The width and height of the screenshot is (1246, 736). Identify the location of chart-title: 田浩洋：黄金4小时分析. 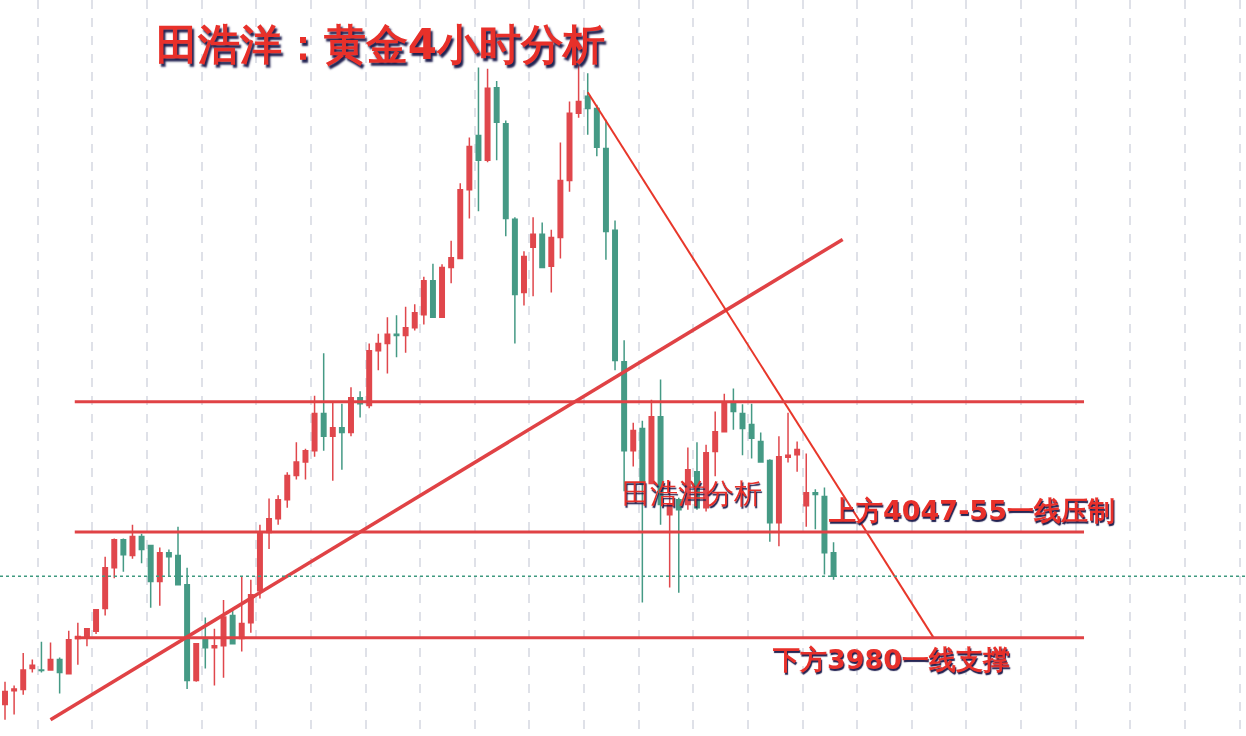
(380, 44).